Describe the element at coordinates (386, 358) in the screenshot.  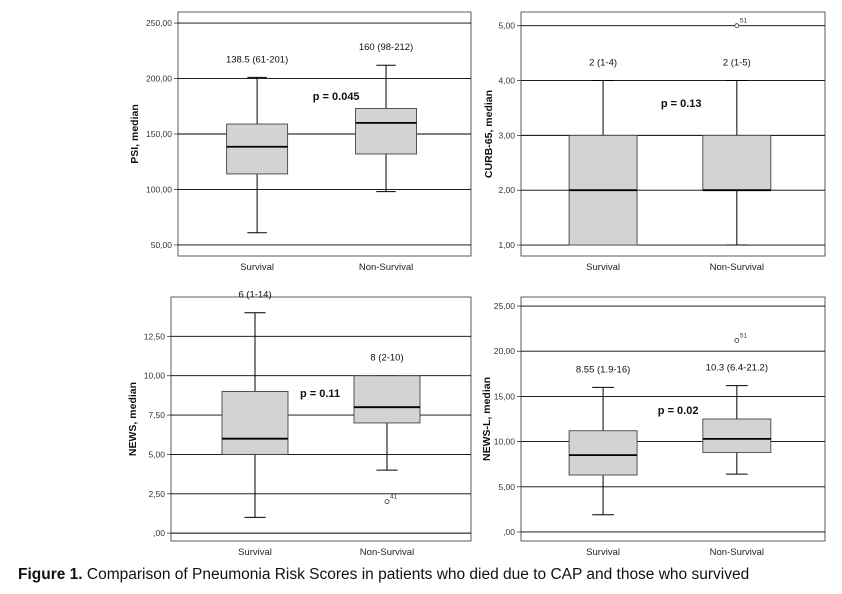
I see `box-value-label: 8 (2-10)` at that location.